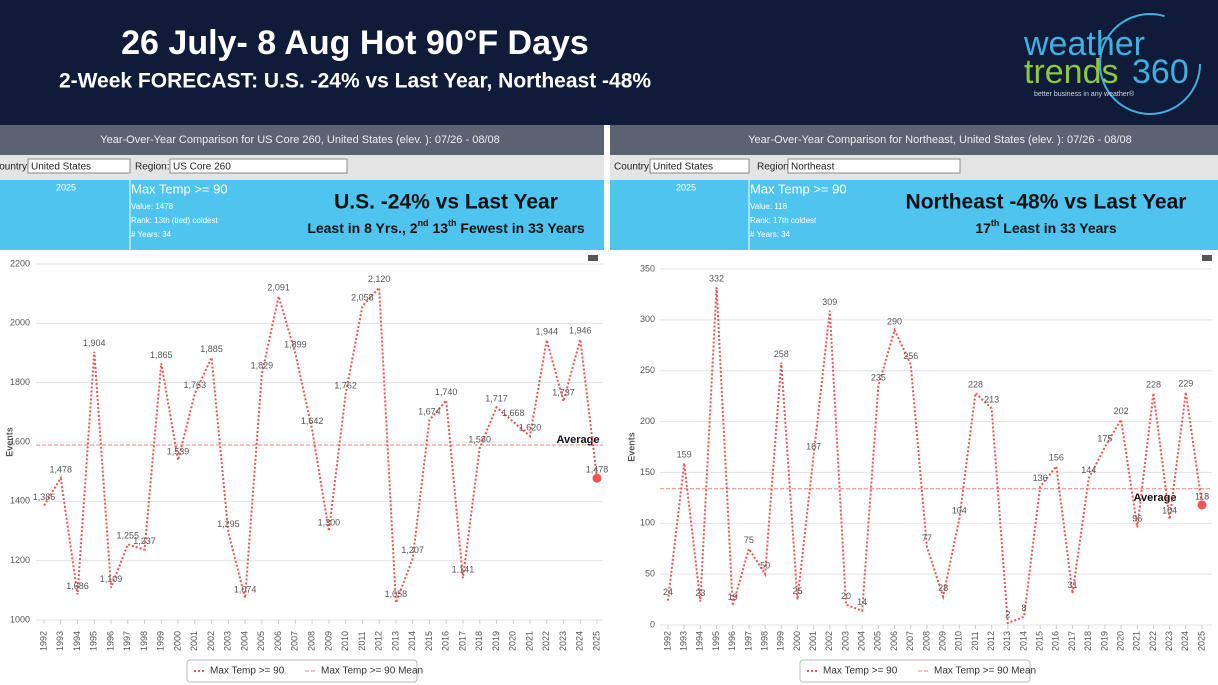 The image size is (1218, 685). What do you see at coordinates (295, 345) in the screenshot?
I see `data-label: 1,899` at bounding box center [295, 345].